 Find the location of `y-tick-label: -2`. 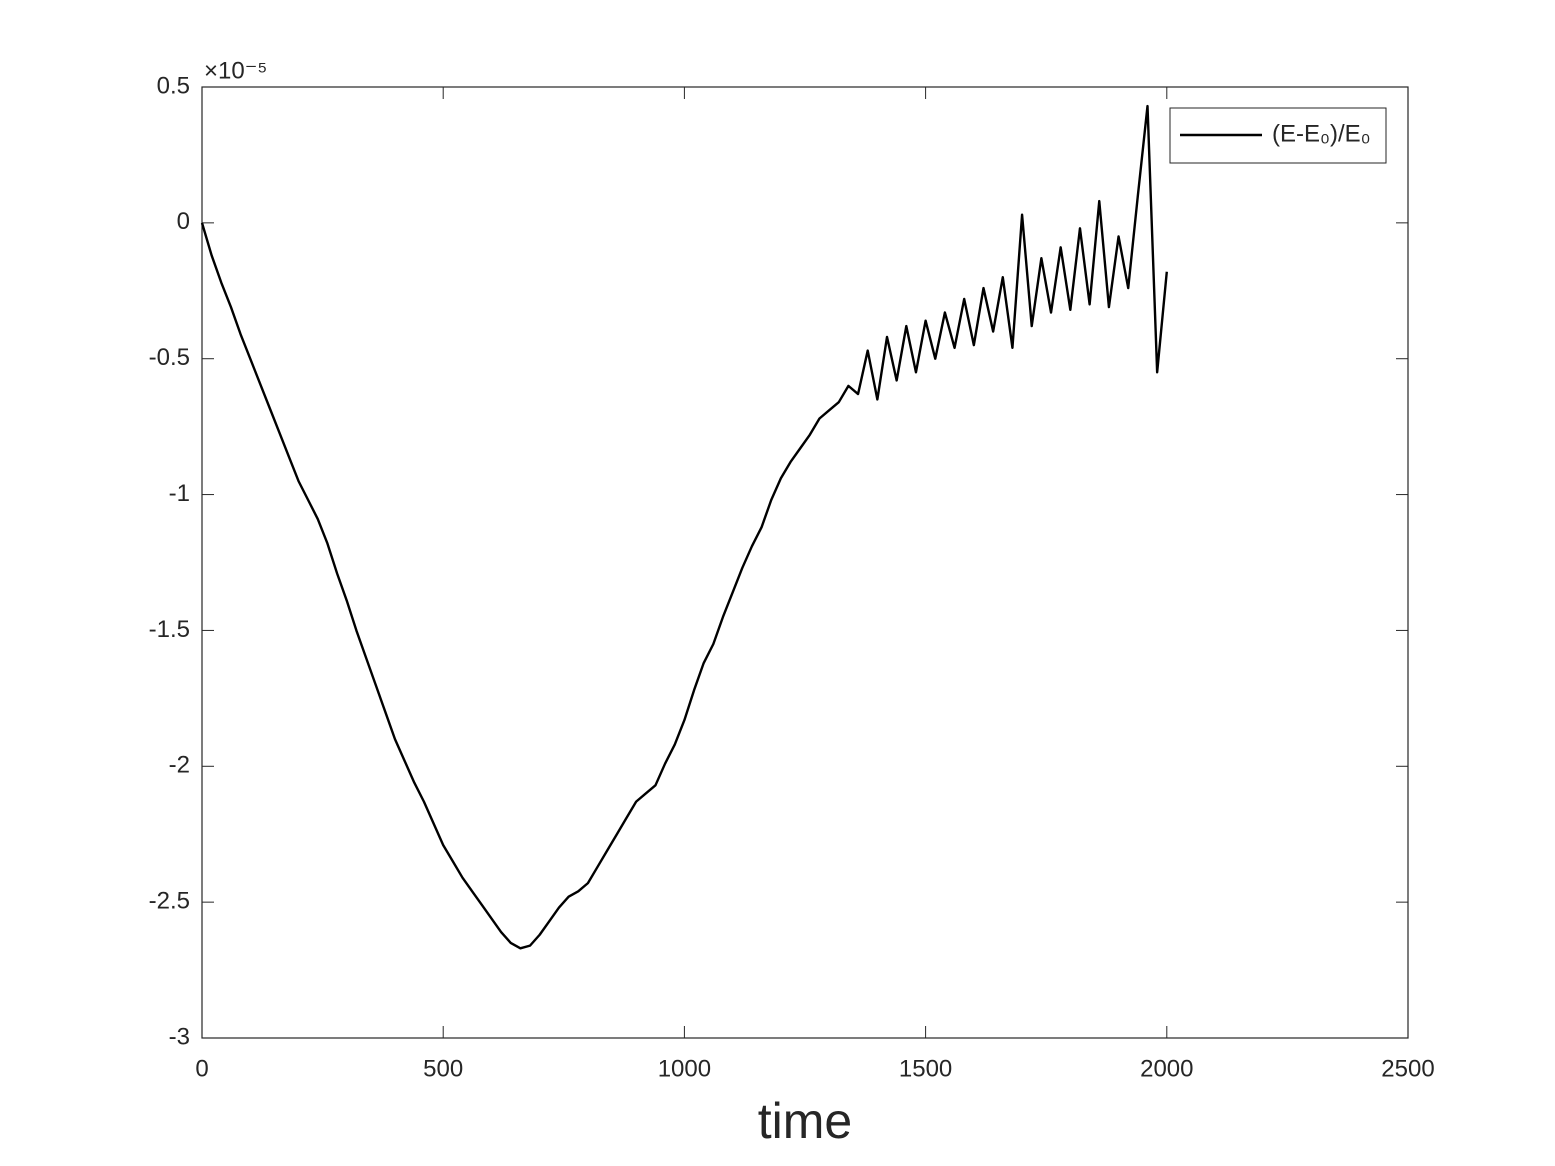

y-tick-label: -2 is located at coordinates (179, 765).